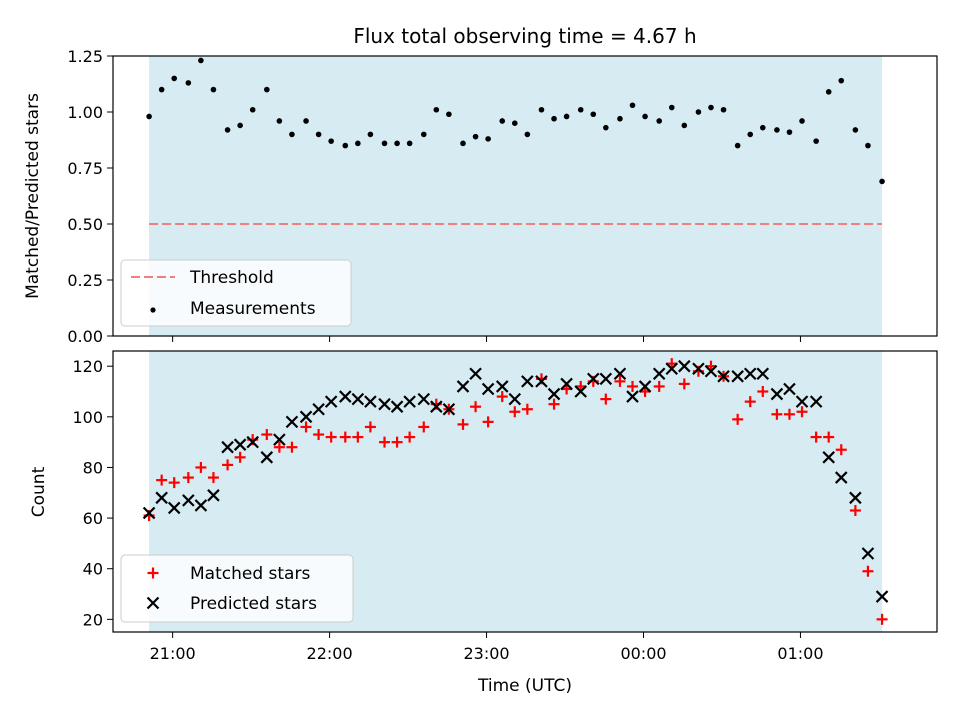 This screenshot has height=720, width=960. Describe the element at coordinates (250, 574) in the screenshot. I see `legend-matched-label: Matched stars` at that location.